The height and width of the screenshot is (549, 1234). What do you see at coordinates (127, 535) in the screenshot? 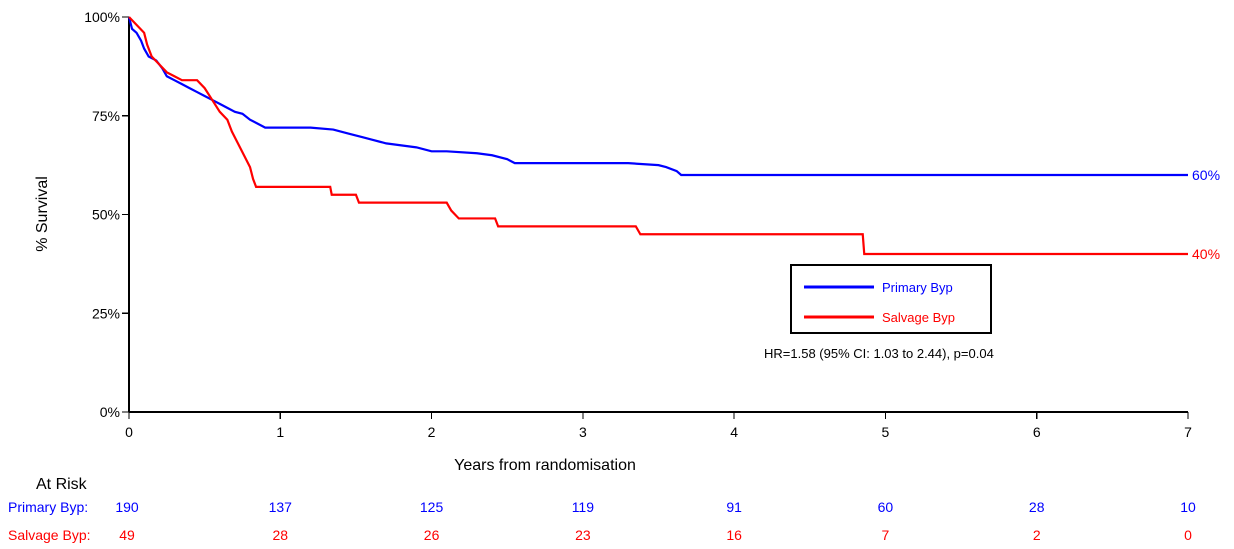
I see `at-risk-salvage-value: 49` at bounding box center [127, 535].